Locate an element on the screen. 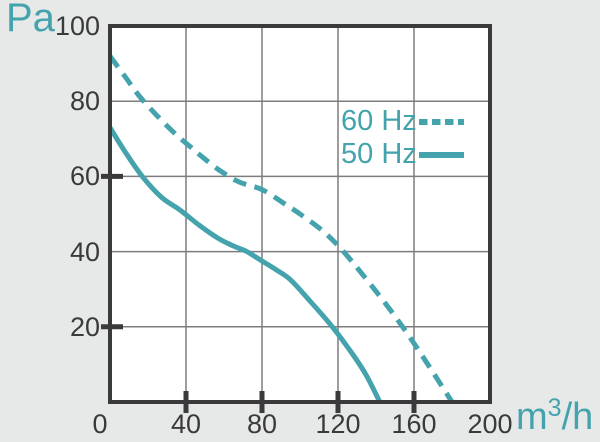 The width and height of the screenshot is (600, 442). y-tick-label-40: 40 is located at coordinates (84, 251).